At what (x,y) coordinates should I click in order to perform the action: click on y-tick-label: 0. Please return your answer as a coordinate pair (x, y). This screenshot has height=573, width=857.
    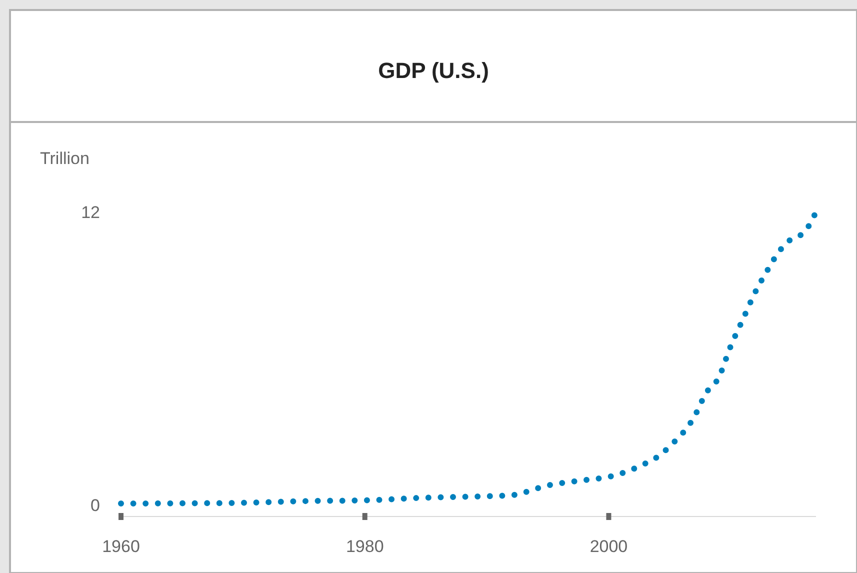
    Looking at the image, I should click on (95, 505).